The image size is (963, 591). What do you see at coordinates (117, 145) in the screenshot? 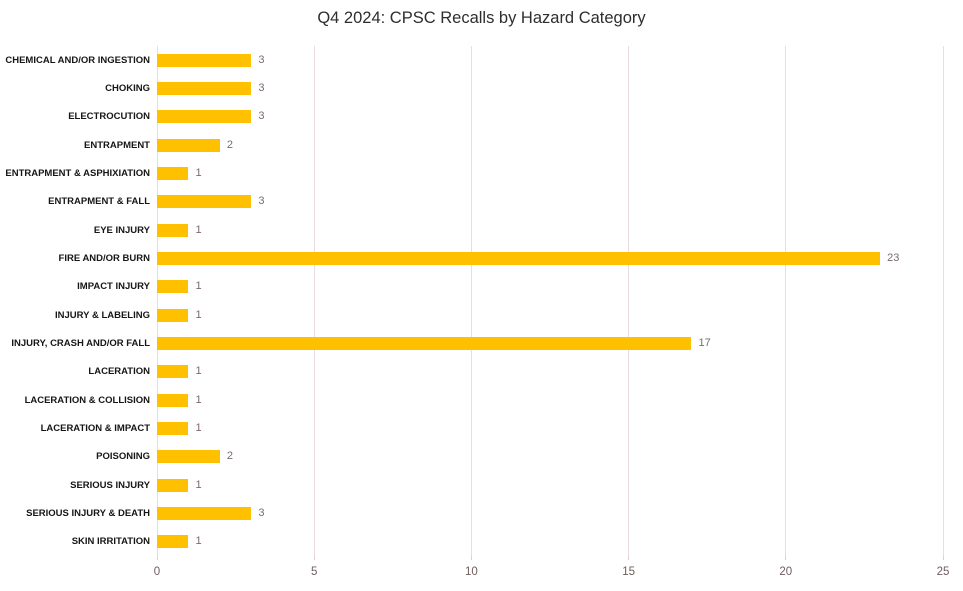
I see `category-label: ENTRAPMENT` at bounding box center [117, 145].